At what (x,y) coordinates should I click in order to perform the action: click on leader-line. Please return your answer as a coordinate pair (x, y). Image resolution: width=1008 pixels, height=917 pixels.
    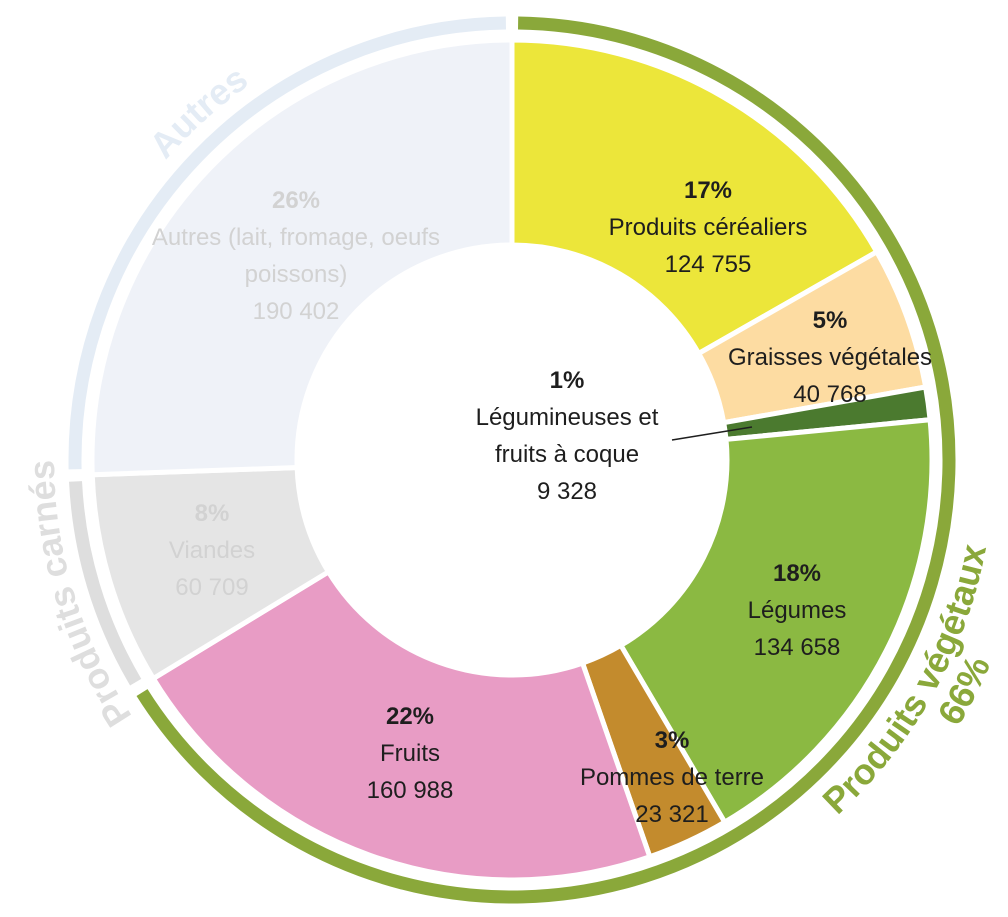
    Looking at the image, I should click on (712, 433).